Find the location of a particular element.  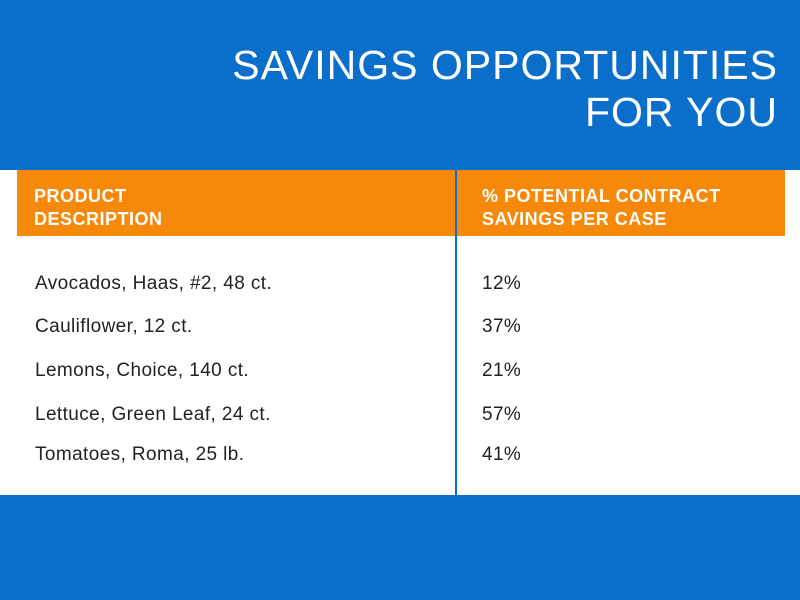

product-cell: Tomatoes, Roma, 25 lb. is located at coordinates (140, 454).